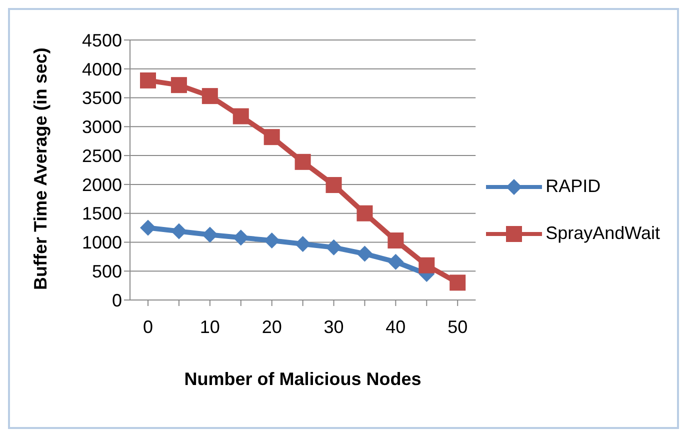 Image resolution: width=687 pixels, height=437 pixels. I want to click on y-tick-label: 1000, so click(102, 242).